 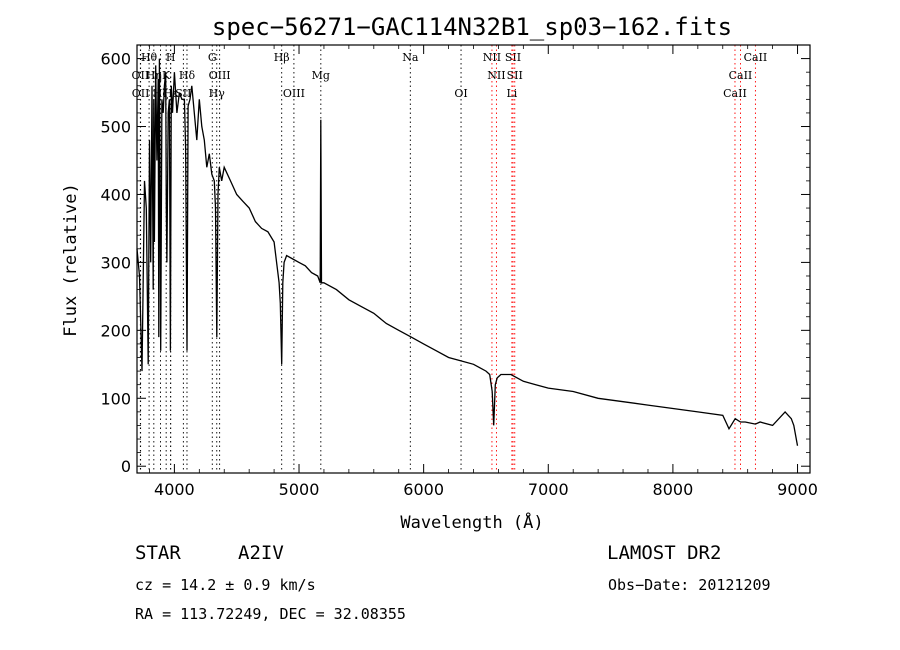 What do you see at coordinates (511, 93) in the screenshot?
I see `line-marker-label-24: Li` at bounding box center [511, 93].